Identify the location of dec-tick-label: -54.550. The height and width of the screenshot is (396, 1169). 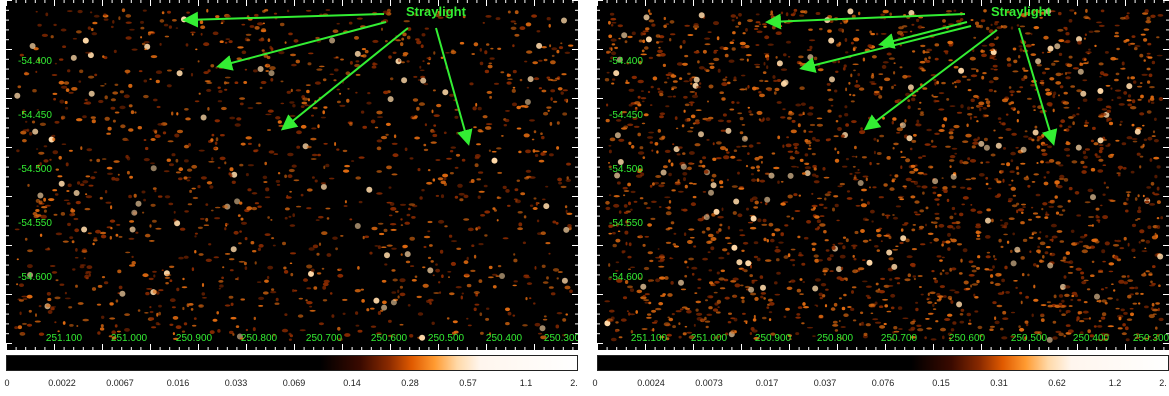
(35, 223).